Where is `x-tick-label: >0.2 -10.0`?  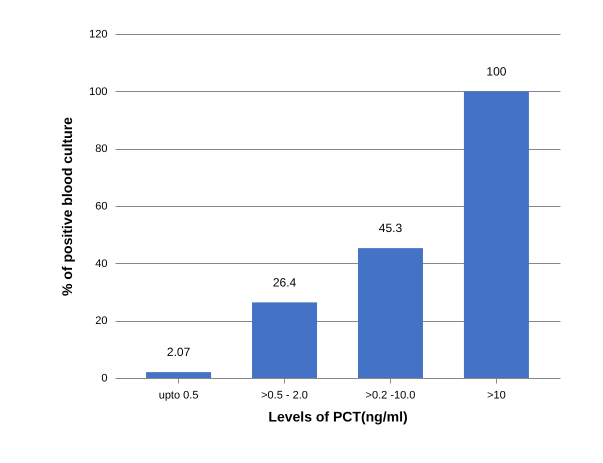 x-tick-label: >0.2 -10.0 is located at coordinates (391, 396).